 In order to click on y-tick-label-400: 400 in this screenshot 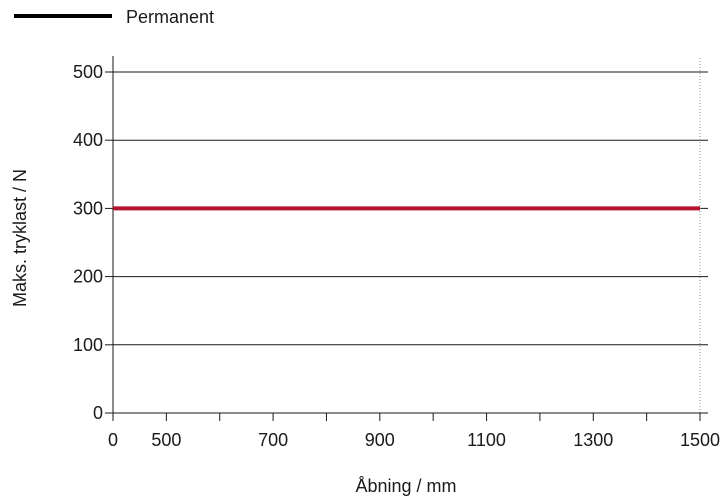, I will do `click(88, 140)`.